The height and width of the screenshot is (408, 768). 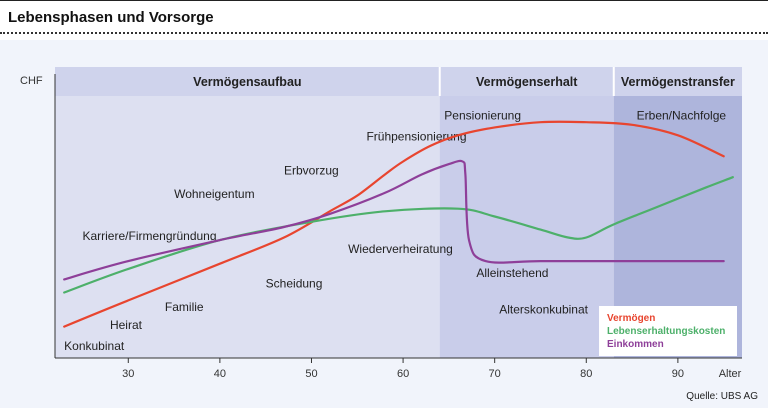 What do you see at coordinates (214, 194) in the screenshot?
I see `event-label: Wohneigentum` at bounding box center [214, 194].